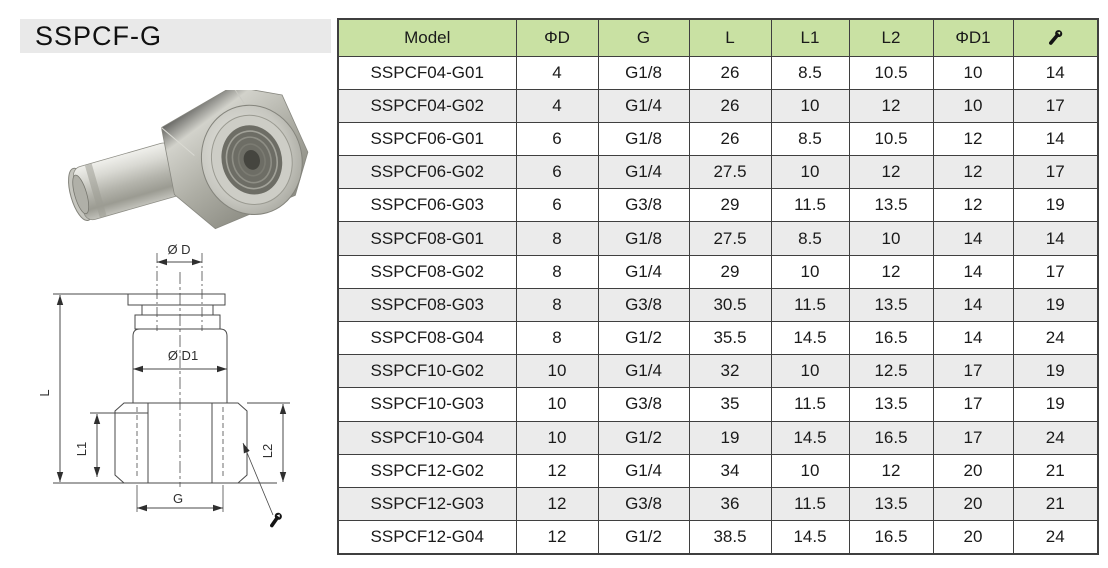  I want to click on model-cell: SSPCF04-G01, so click(427, 72).